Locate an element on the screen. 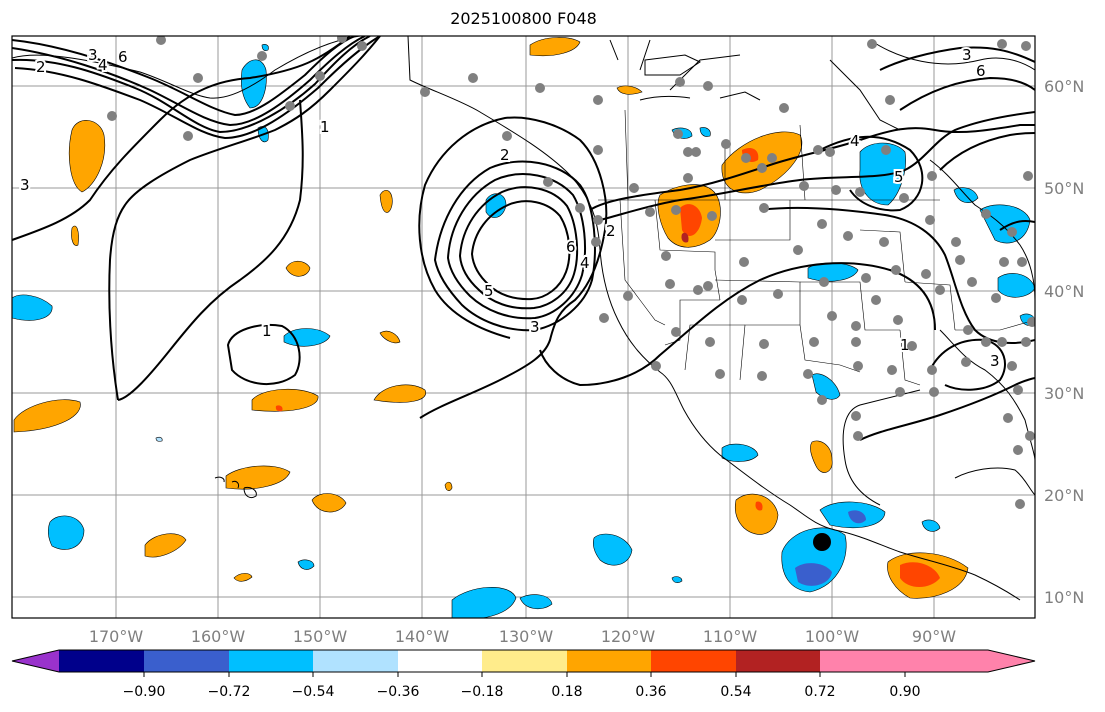 This screenshot has height=712, width=1105. lon-label: 160°W is located at coordinates (218, 636).